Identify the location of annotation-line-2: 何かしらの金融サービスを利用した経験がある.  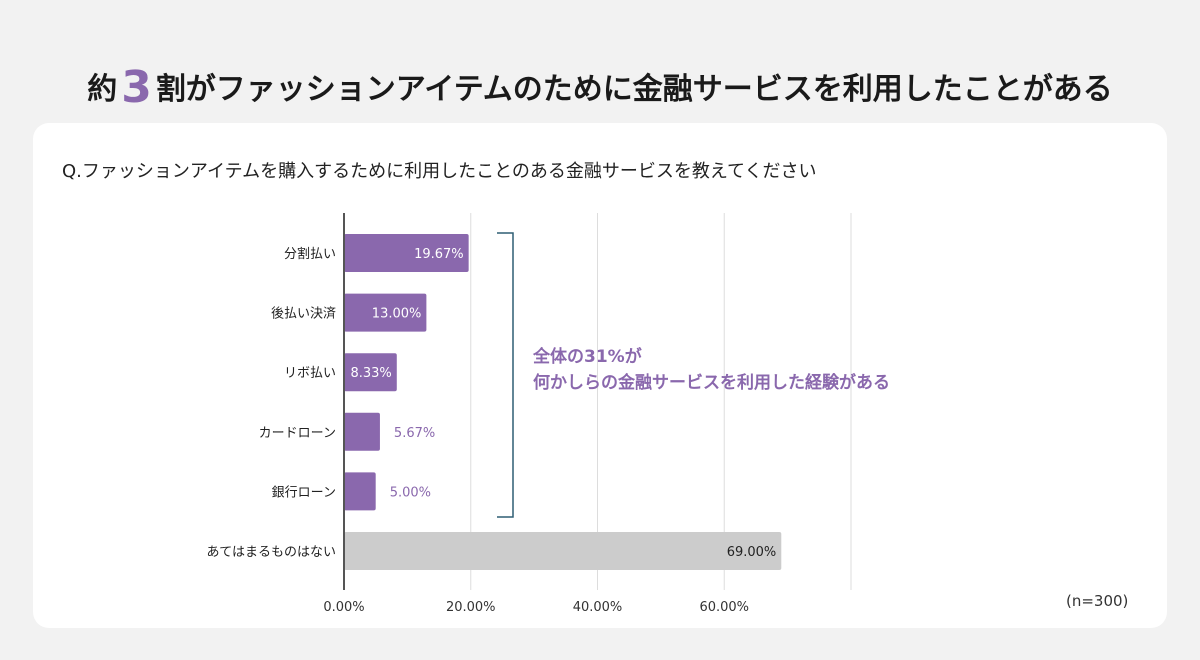
(711, 383).